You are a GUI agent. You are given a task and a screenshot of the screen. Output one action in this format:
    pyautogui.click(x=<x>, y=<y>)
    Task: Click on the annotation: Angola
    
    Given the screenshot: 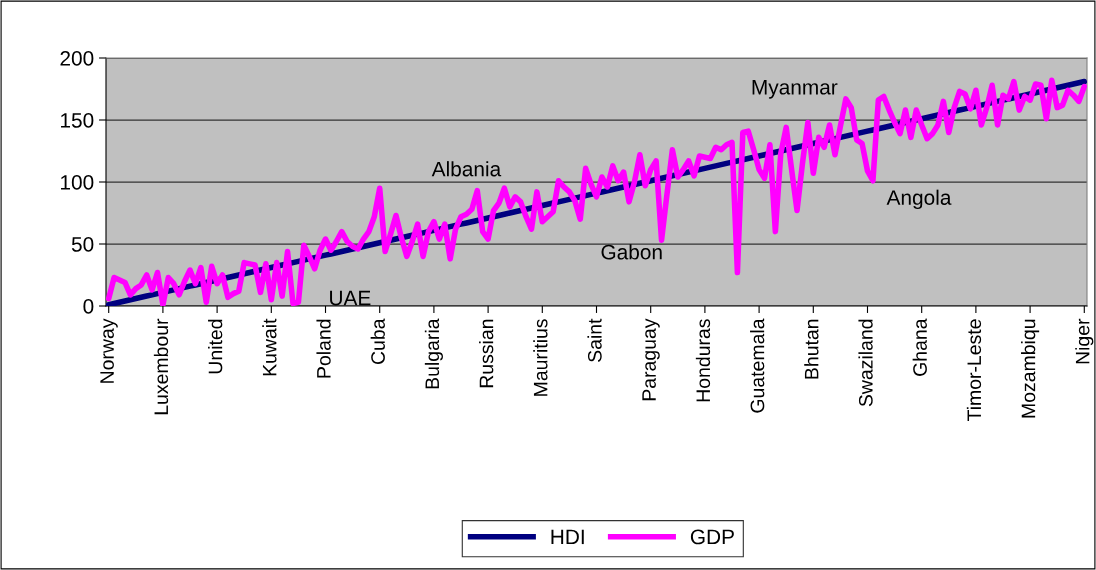 What is the action you would take?
    pyautogui.click(x=919, y=199)
    